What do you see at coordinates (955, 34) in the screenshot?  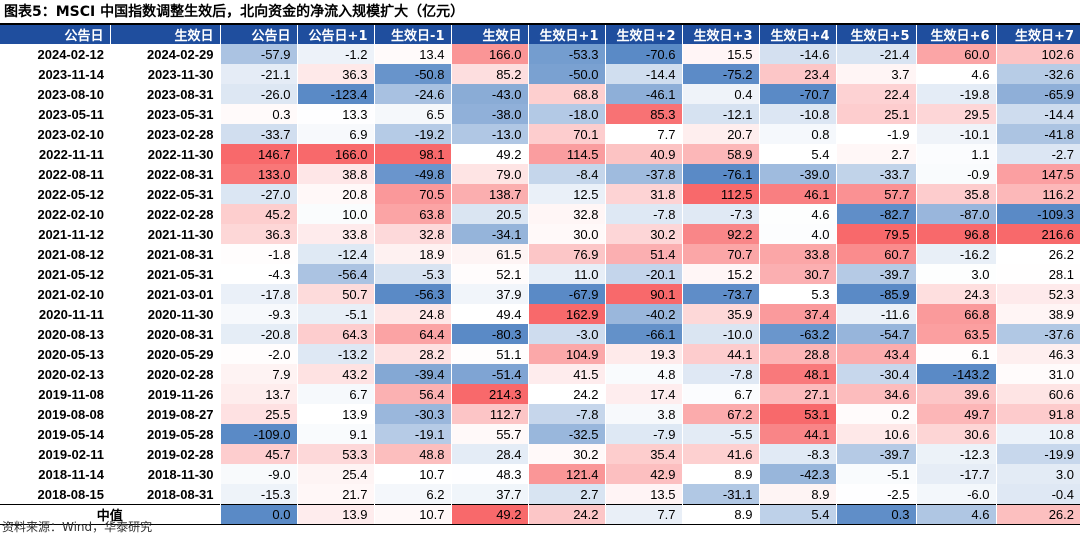 I see `column-header: 生效日+6` at bounding box center [955, 34].